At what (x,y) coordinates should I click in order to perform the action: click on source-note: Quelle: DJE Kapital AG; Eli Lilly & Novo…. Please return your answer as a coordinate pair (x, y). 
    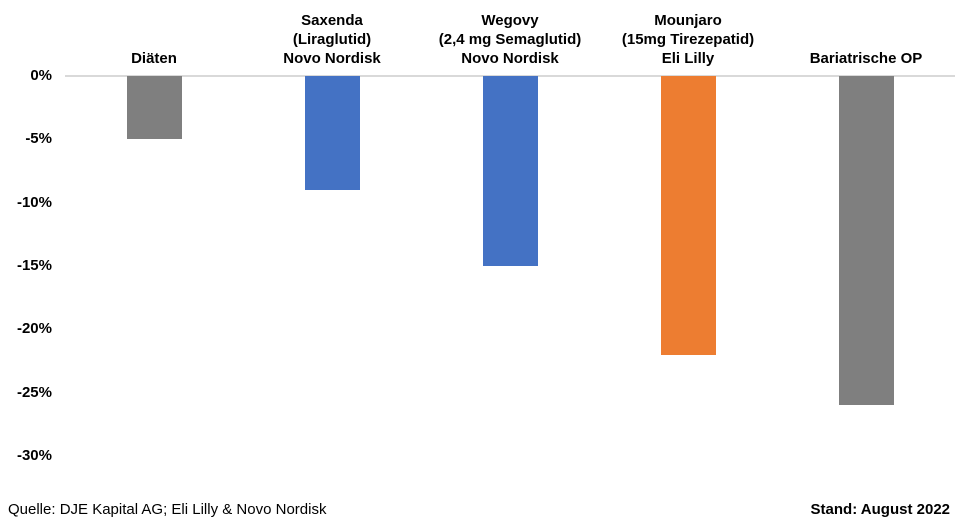
    Looking at the image, I should click on (167, 509).